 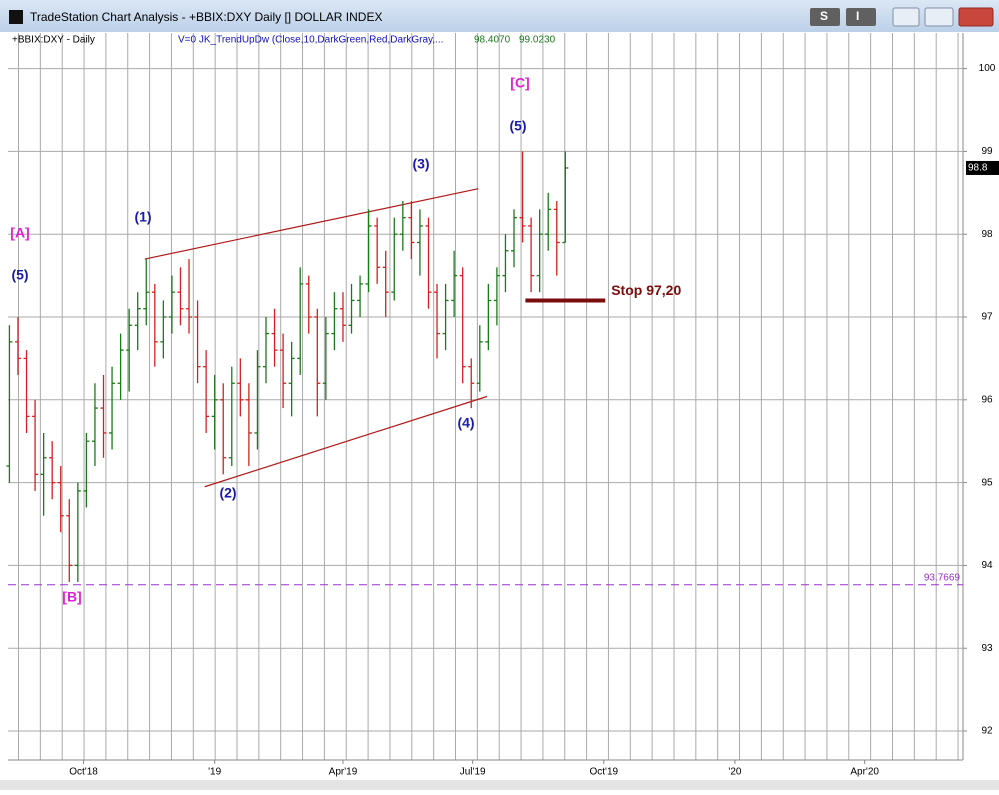 What do you see at coordinates (864, 772) in the screenshot?
I see `x-tick-label: Apr'20` at bounding box center [864, 772].